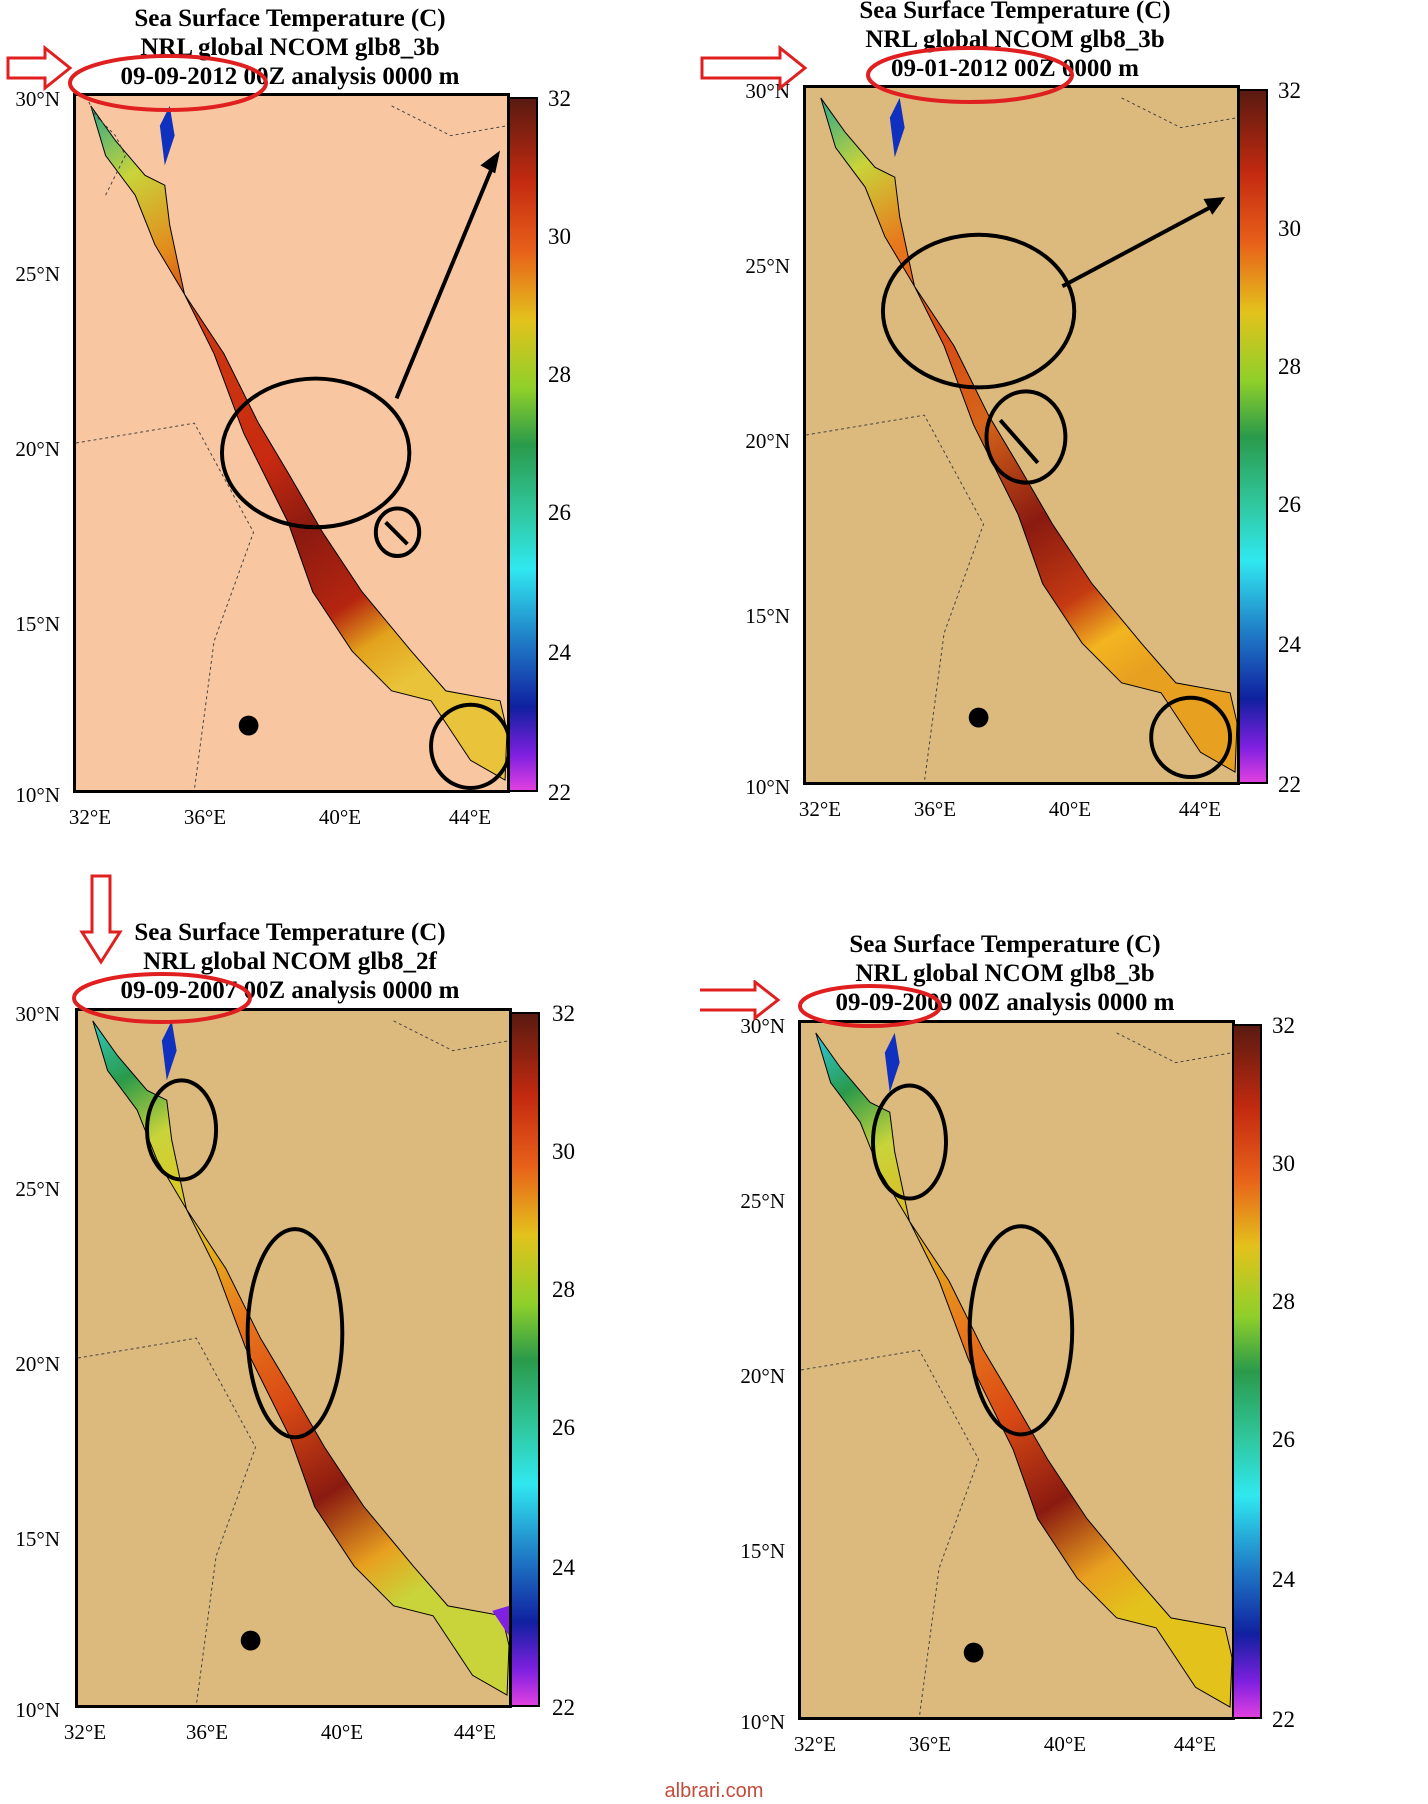  Describe the element at coordinates (1015, 68) in the screenshot. I see `panel-title-line3: 09-01-2012 00Z 0000 m` at that location.